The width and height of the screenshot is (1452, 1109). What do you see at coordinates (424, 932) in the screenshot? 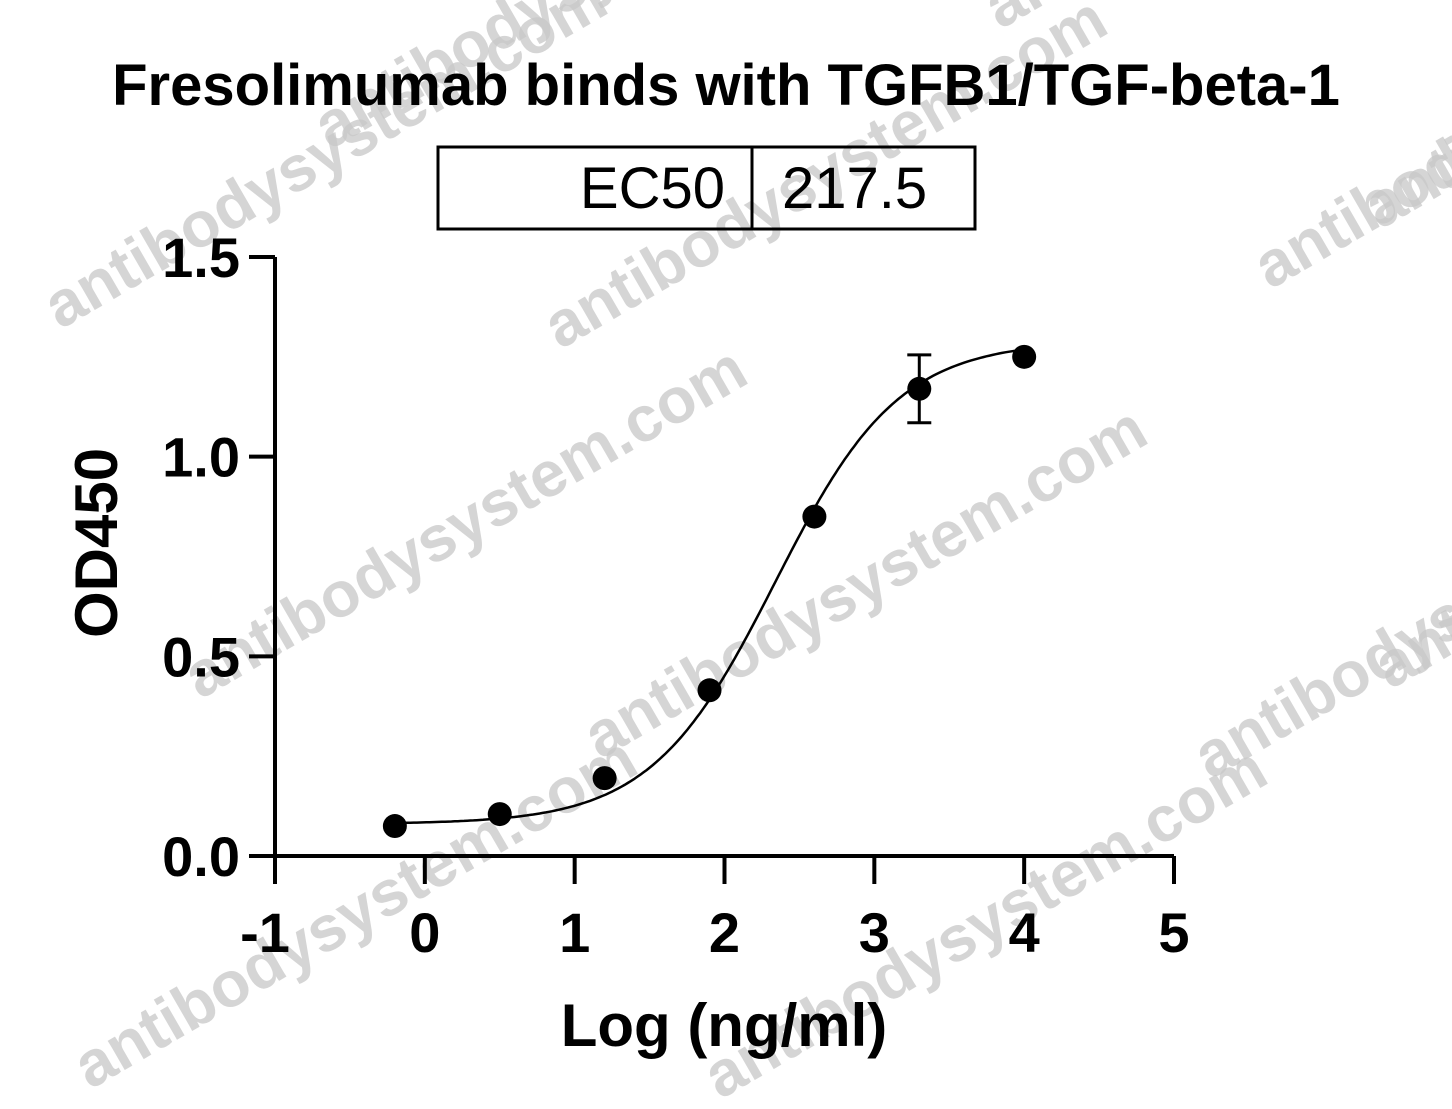
I see `x-tick-label: 0` at bounding box center [424, 932].